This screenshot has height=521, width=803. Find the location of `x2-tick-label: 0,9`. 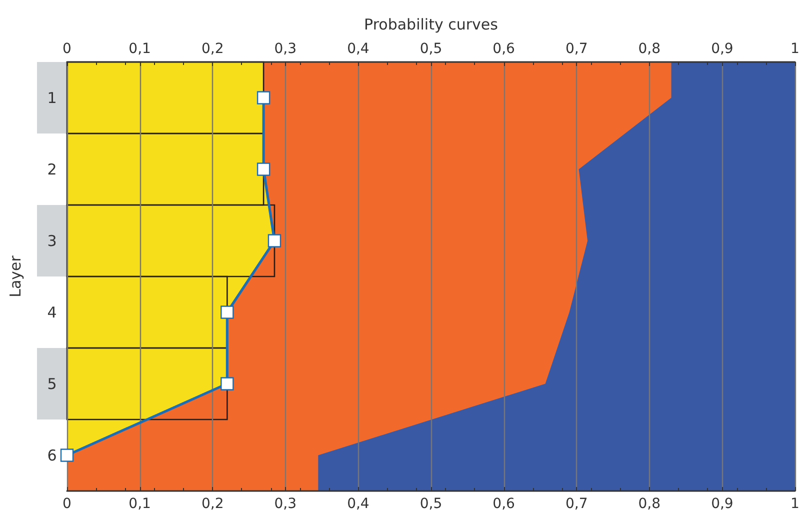

x2-tick-label: 0,9 is located at coordinates (722, 49).